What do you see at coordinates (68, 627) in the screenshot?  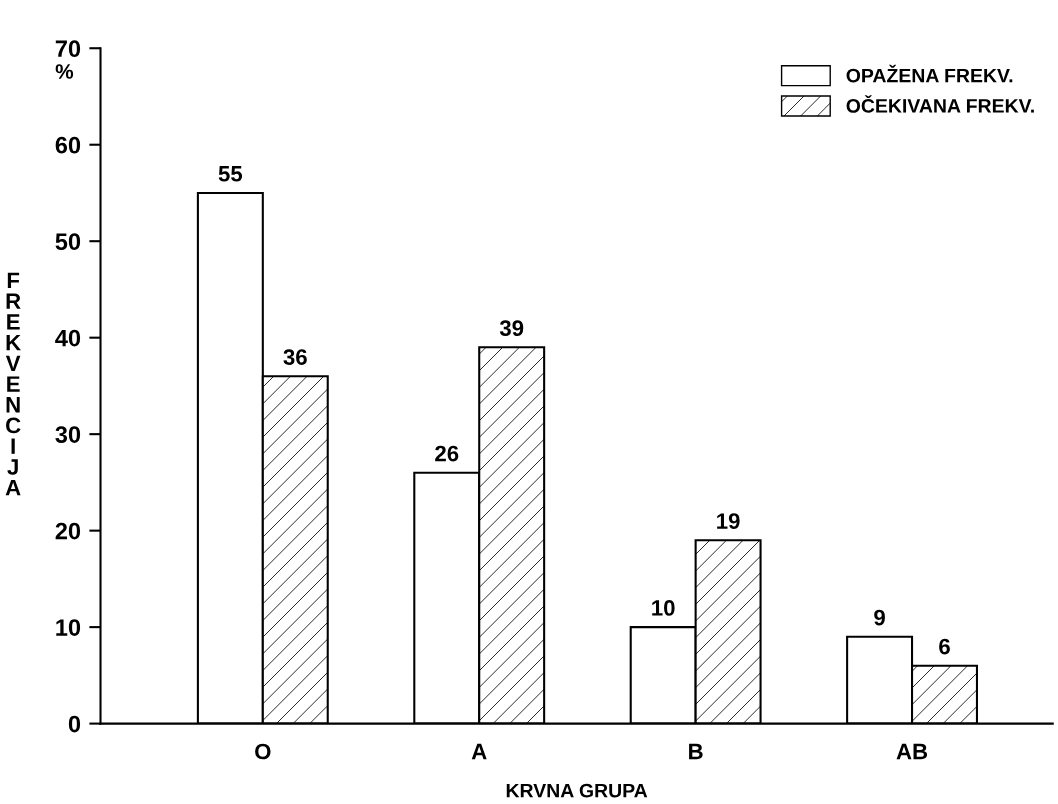 I see `y-tick-label: 10` at bounding box center [68, 627].